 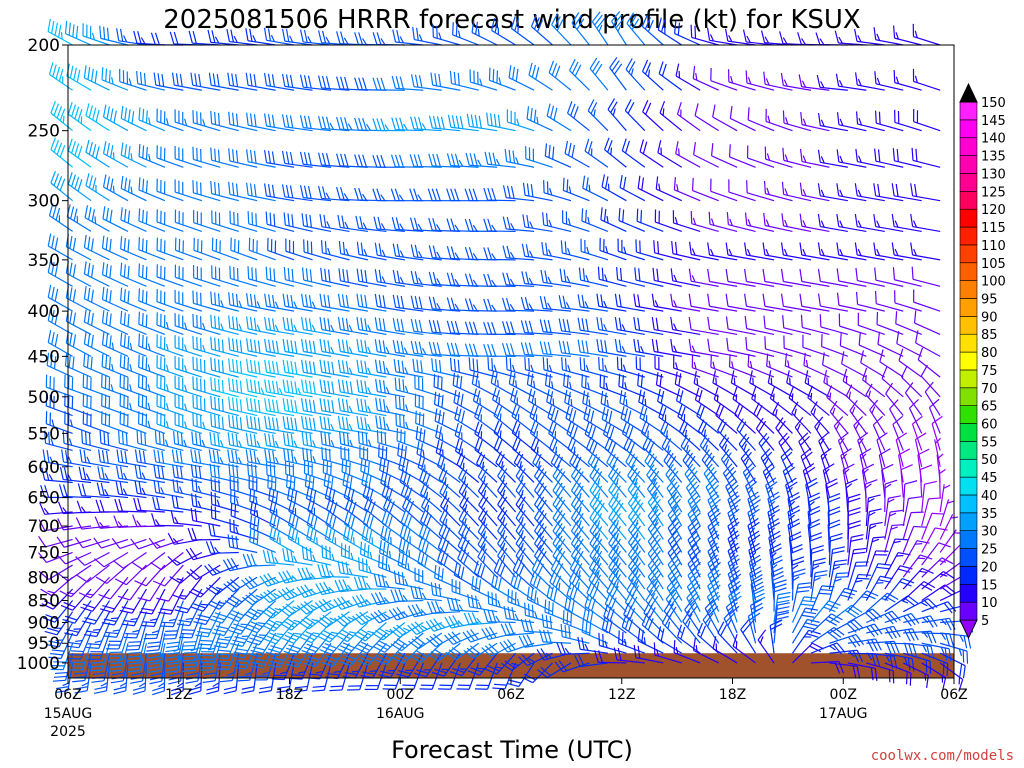 I want to click on colorbar-label: 125, so click(x=993, y=192).